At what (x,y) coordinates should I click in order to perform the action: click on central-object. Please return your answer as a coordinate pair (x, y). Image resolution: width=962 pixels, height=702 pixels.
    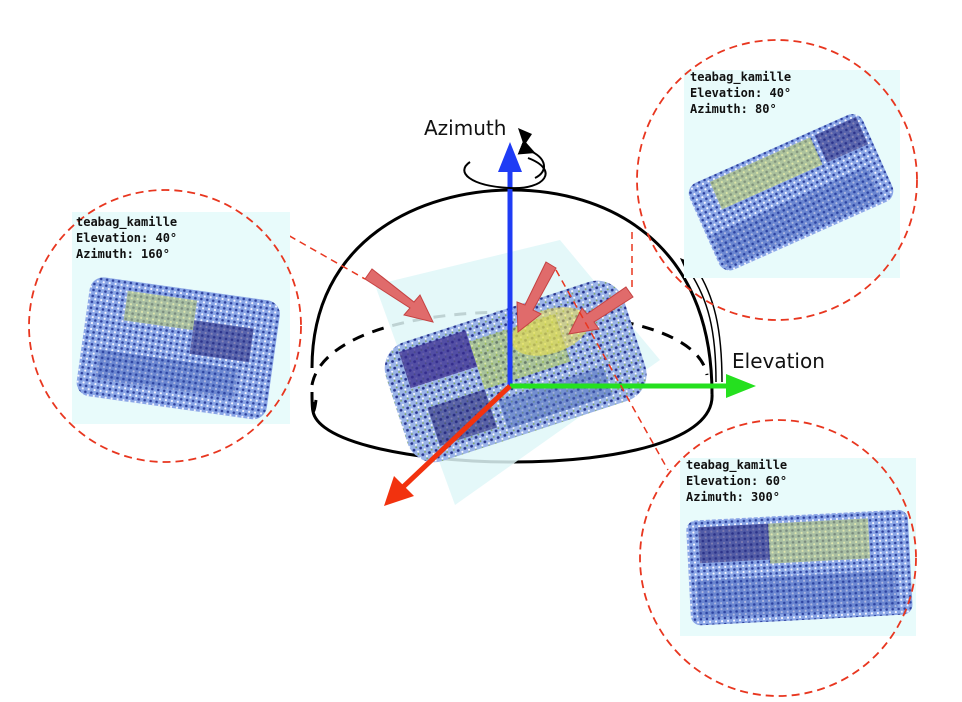
    Looking at the image, I should click on (517, 372).